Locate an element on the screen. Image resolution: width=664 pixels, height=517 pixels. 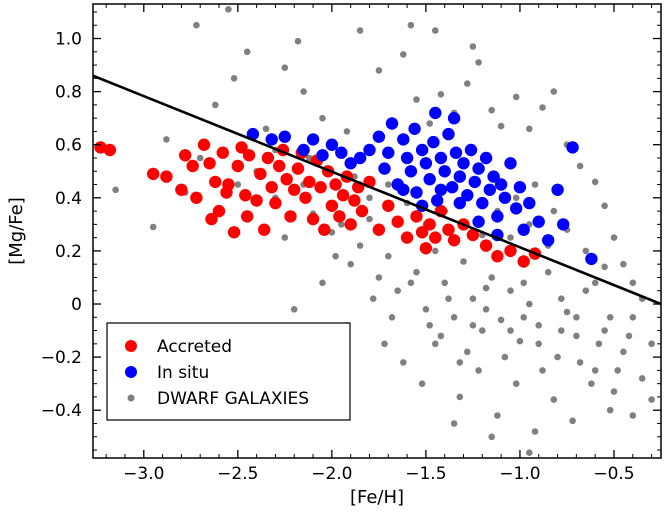
y-tick-label: −0.2 is located at coordinates (61, 358).